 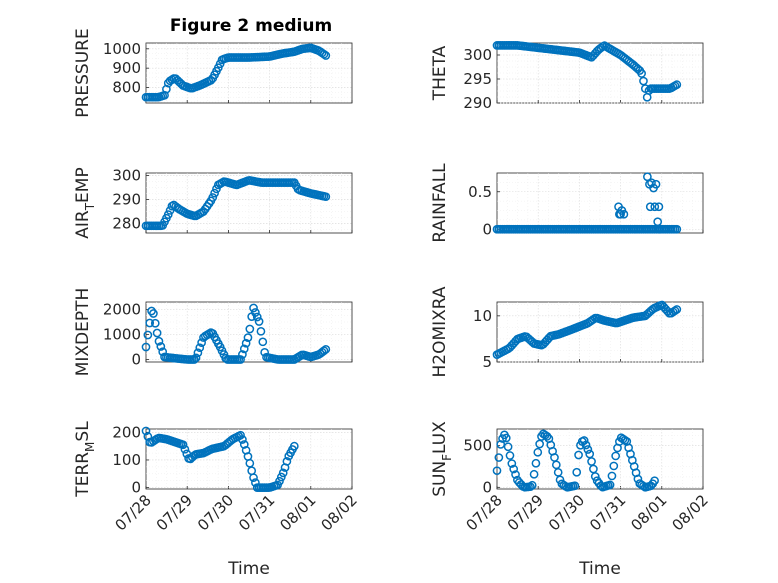 I want to click on y-axis-label: THETA, so click(x=440, y=73).